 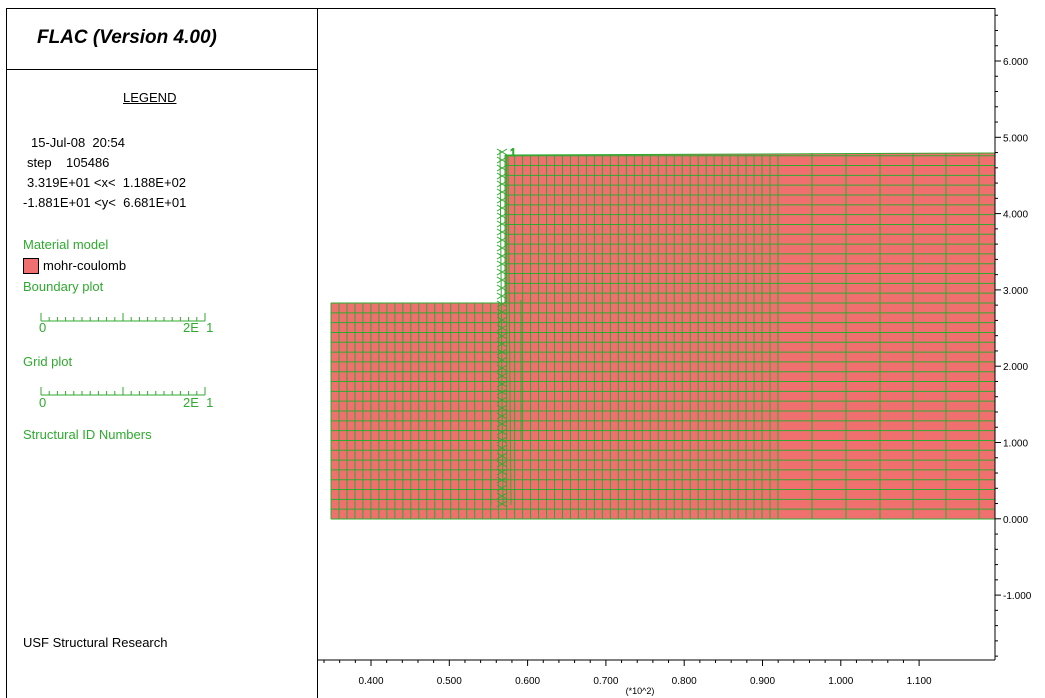 I want to click on x-tick-label: 0.900, so click(x=762, y=681).